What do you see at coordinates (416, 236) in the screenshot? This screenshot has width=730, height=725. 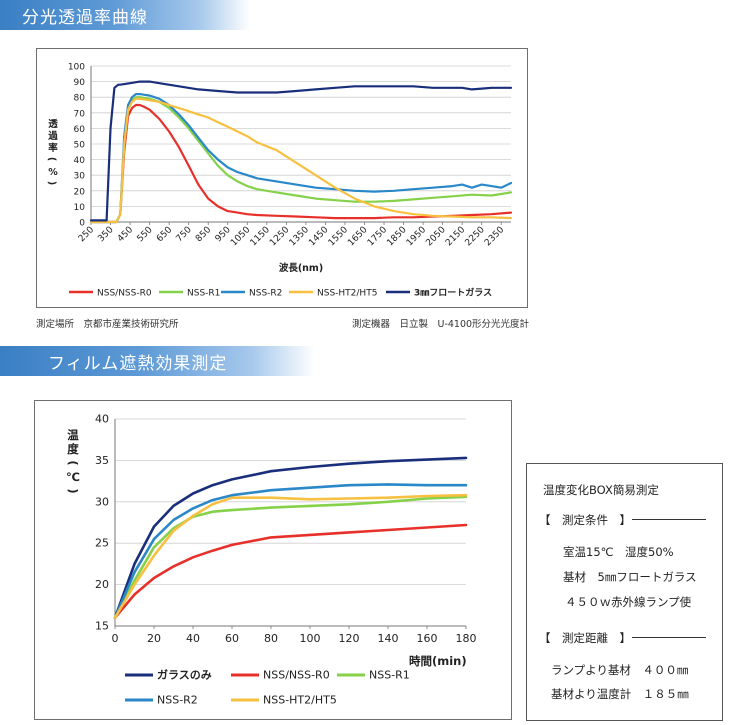 I see `x-tick-label: 1950` at bounding box center [416, 236].